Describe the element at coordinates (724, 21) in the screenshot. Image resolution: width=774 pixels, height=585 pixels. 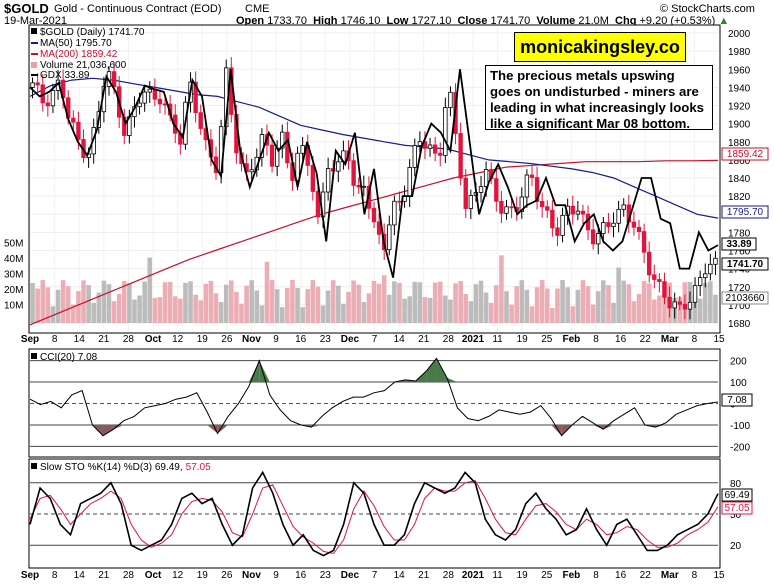
I see `up-arrow-icon: ▲` at that location.